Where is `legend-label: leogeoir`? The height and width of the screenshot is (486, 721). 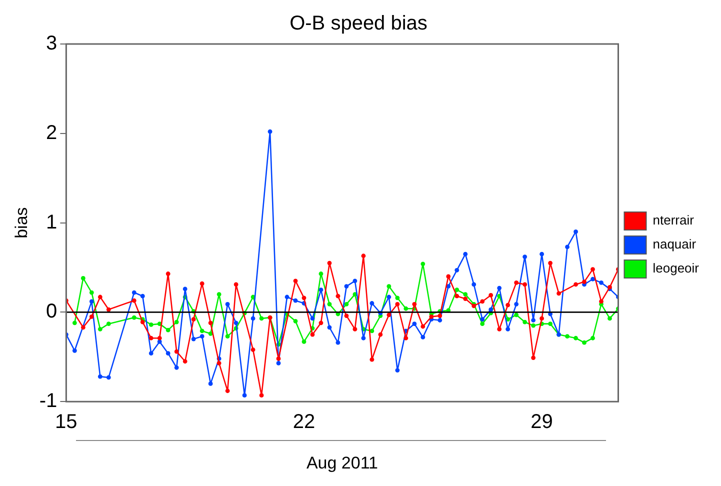
legend-label: leogeoir is located at coordinates (676, 268).